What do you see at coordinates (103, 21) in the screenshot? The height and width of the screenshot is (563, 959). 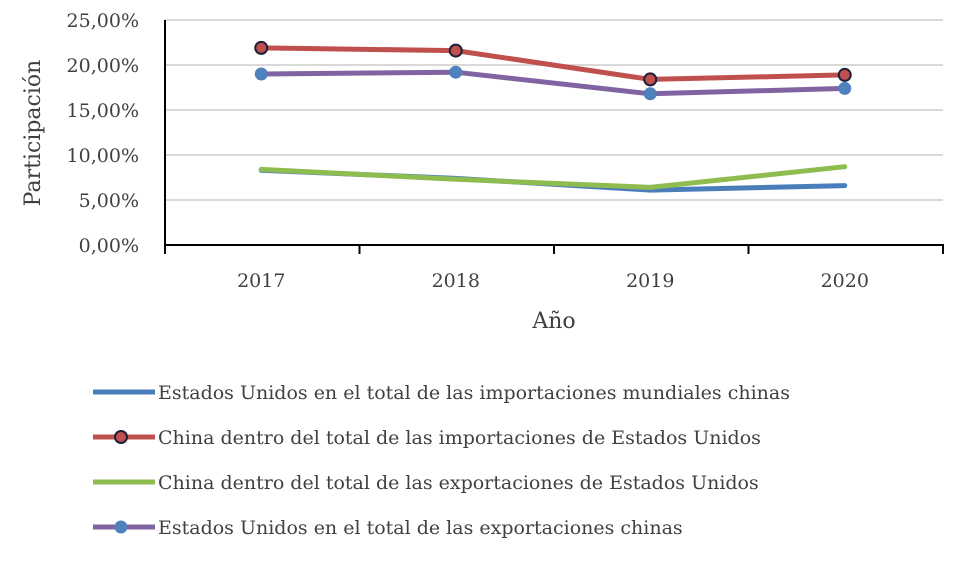 I see `y-tick-label: 25,00%` at bounding box center [103, 21].